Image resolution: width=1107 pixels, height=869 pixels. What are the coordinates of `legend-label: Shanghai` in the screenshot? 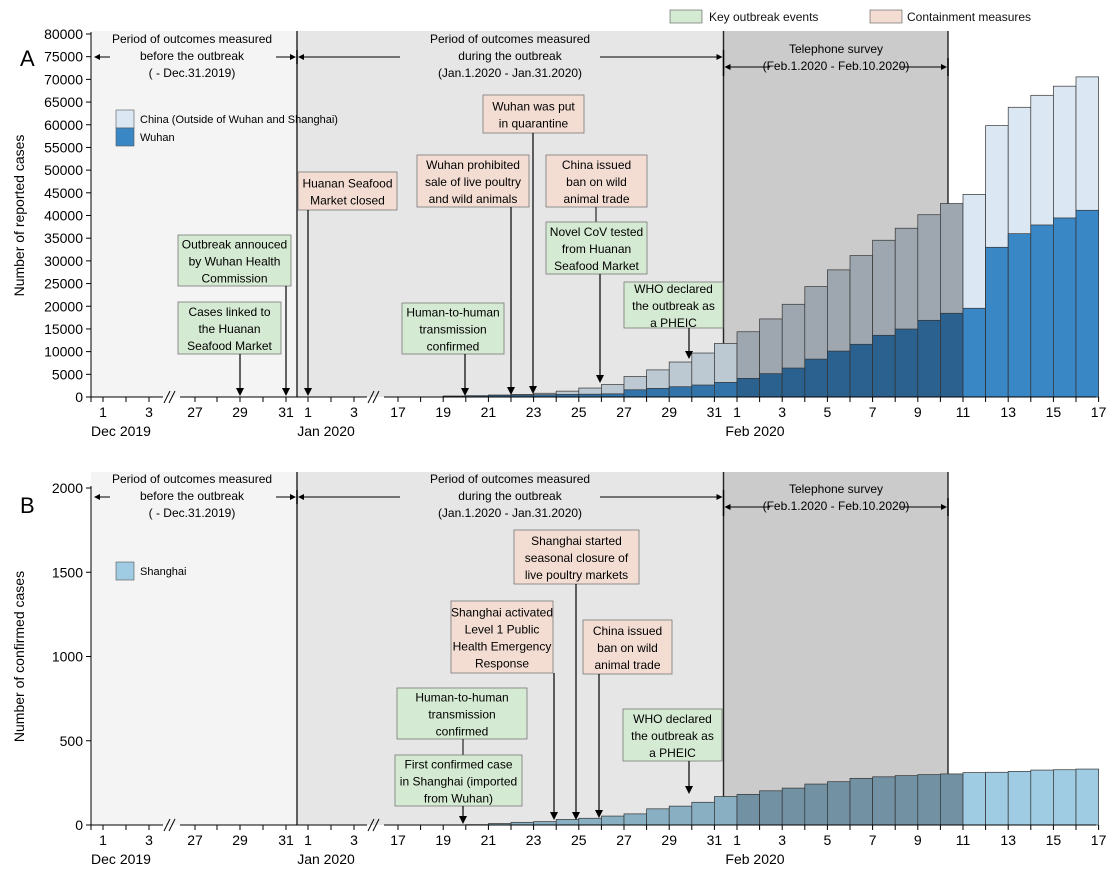 It's located at (163, 572).